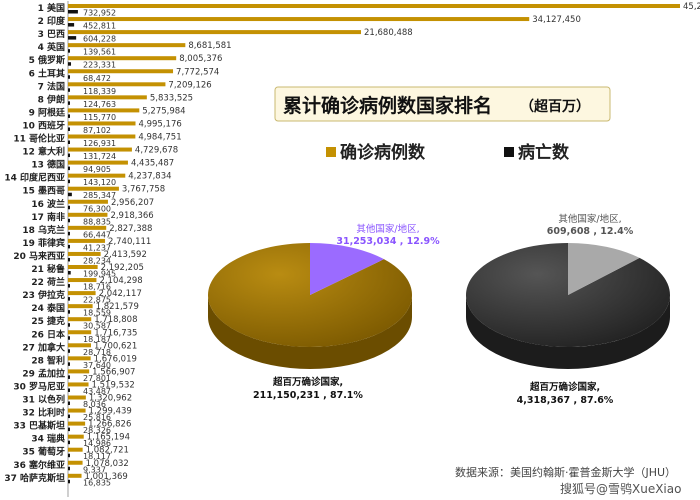  I want to click on bar-confirmed-label: 5,275,984, so click(163, 111).